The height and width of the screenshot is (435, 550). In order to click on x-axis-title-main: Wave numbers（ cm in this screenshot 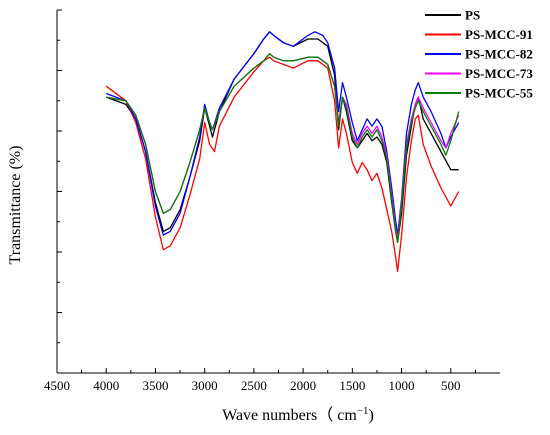, I will do `click(289, 415)`.